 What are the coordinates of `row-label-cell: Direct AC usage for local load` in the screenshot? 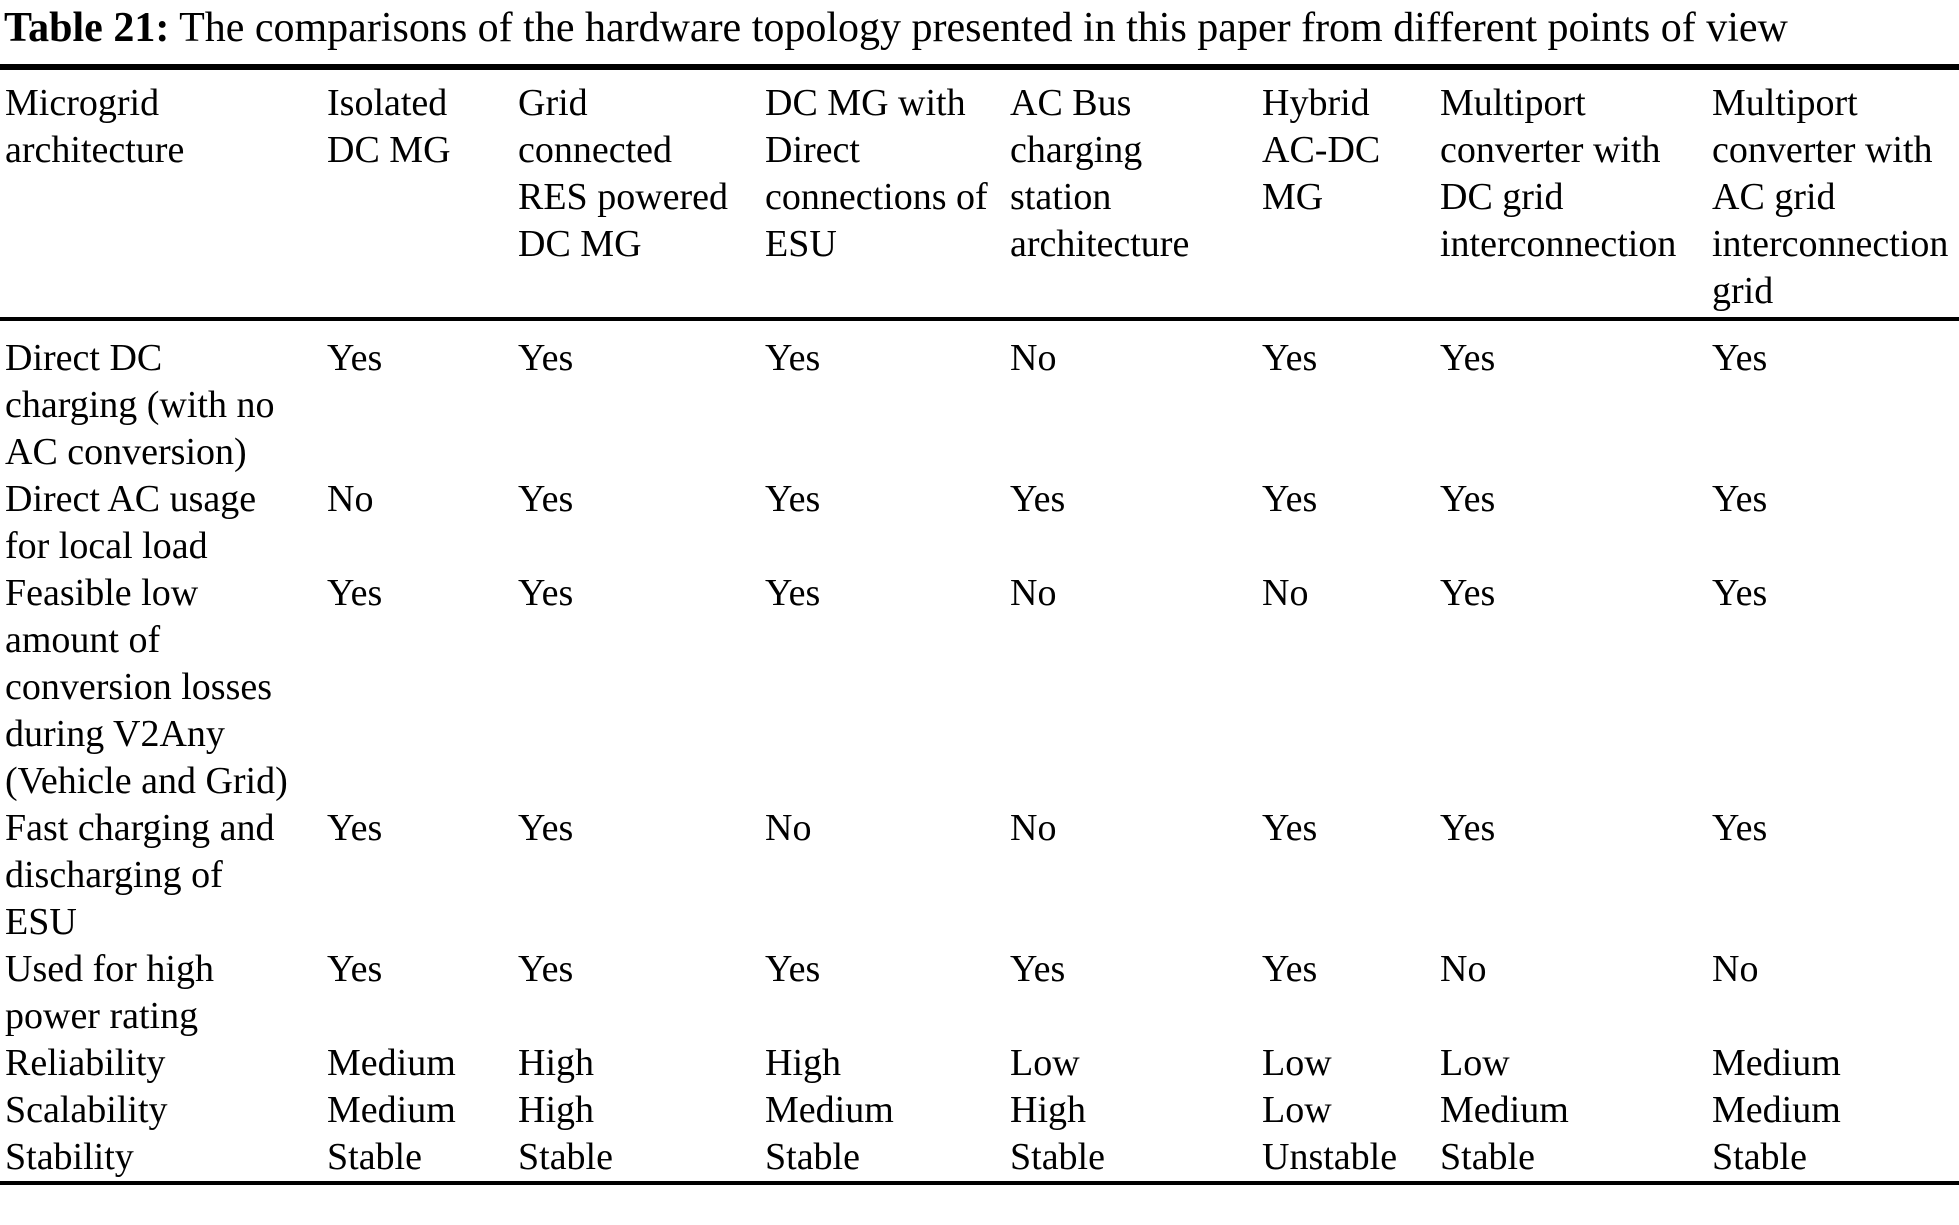 It's located at (131, 522).